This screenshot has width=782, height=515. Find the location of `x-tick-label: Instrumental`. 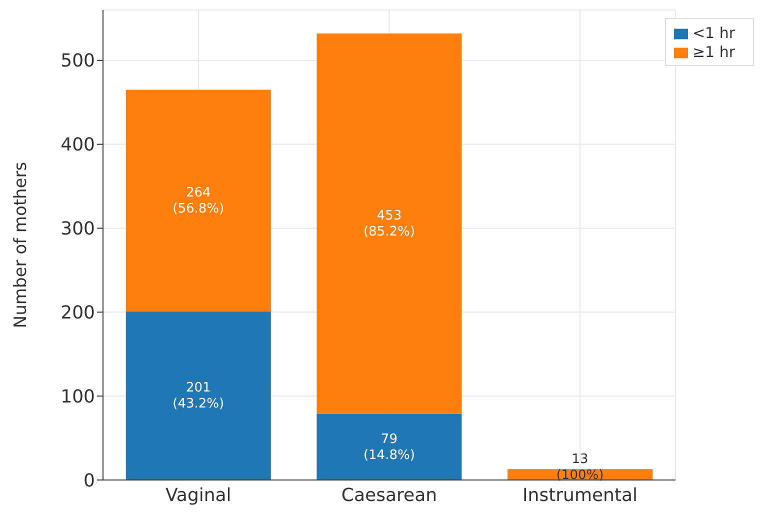

x-tick-label: Instrumental is located at coordinates (580, 495).